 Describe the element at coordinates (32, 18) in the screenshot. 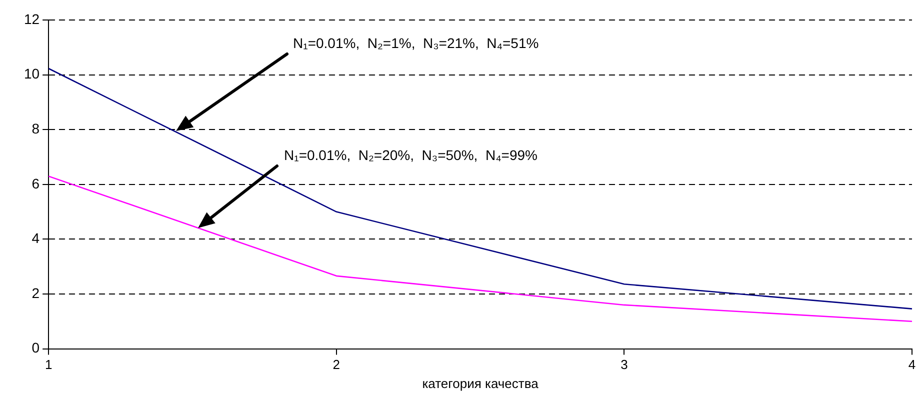

I see `y-tick-label: 12` at that location.